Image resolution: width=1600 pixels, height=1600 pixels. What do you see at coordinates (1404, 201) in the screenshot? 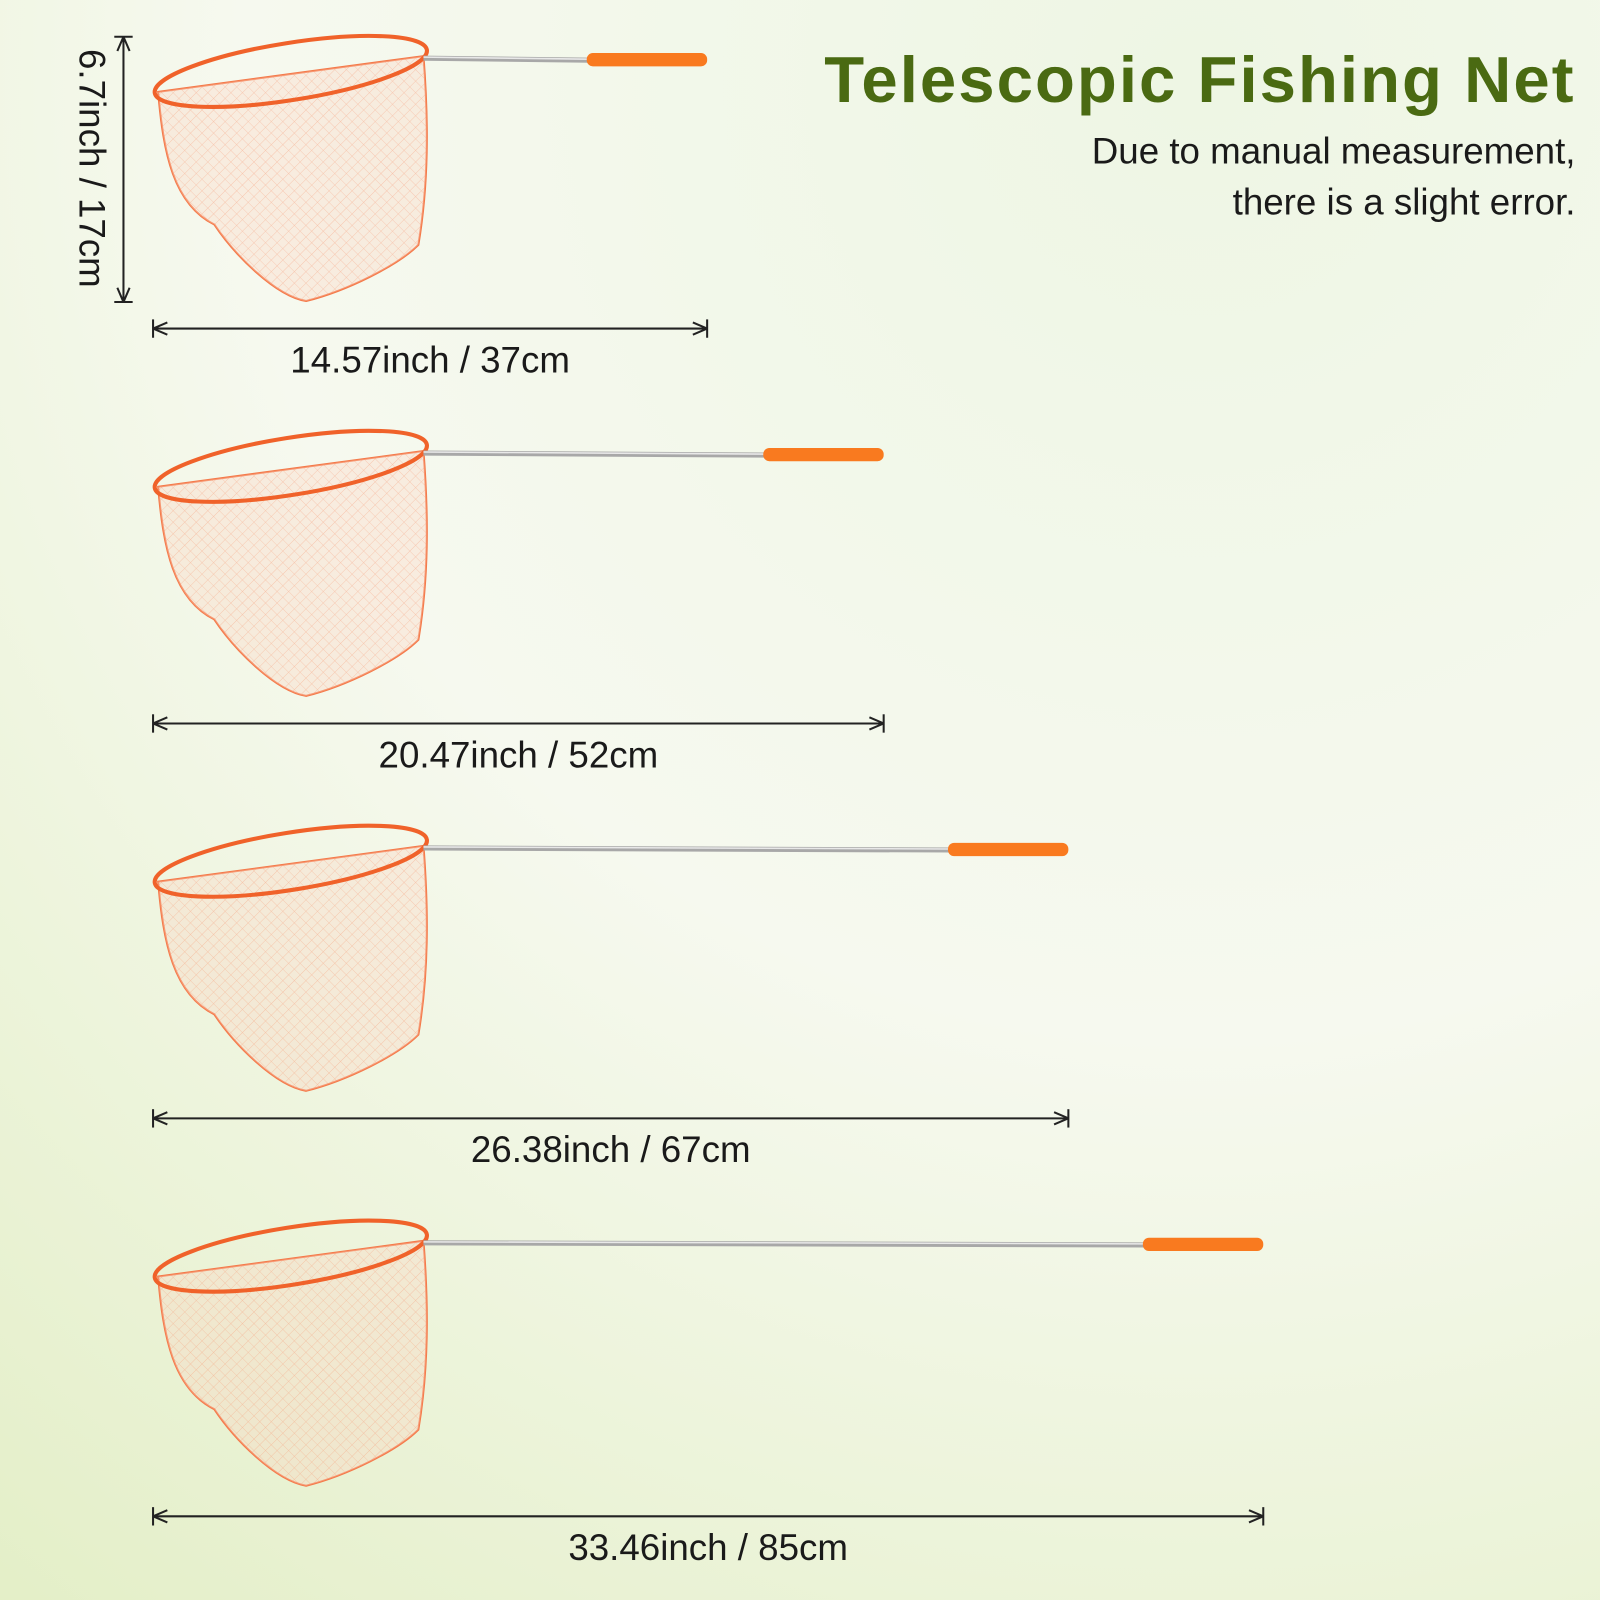
I see `note-line: there is a slight error.` at bounding box center [1404, 201].